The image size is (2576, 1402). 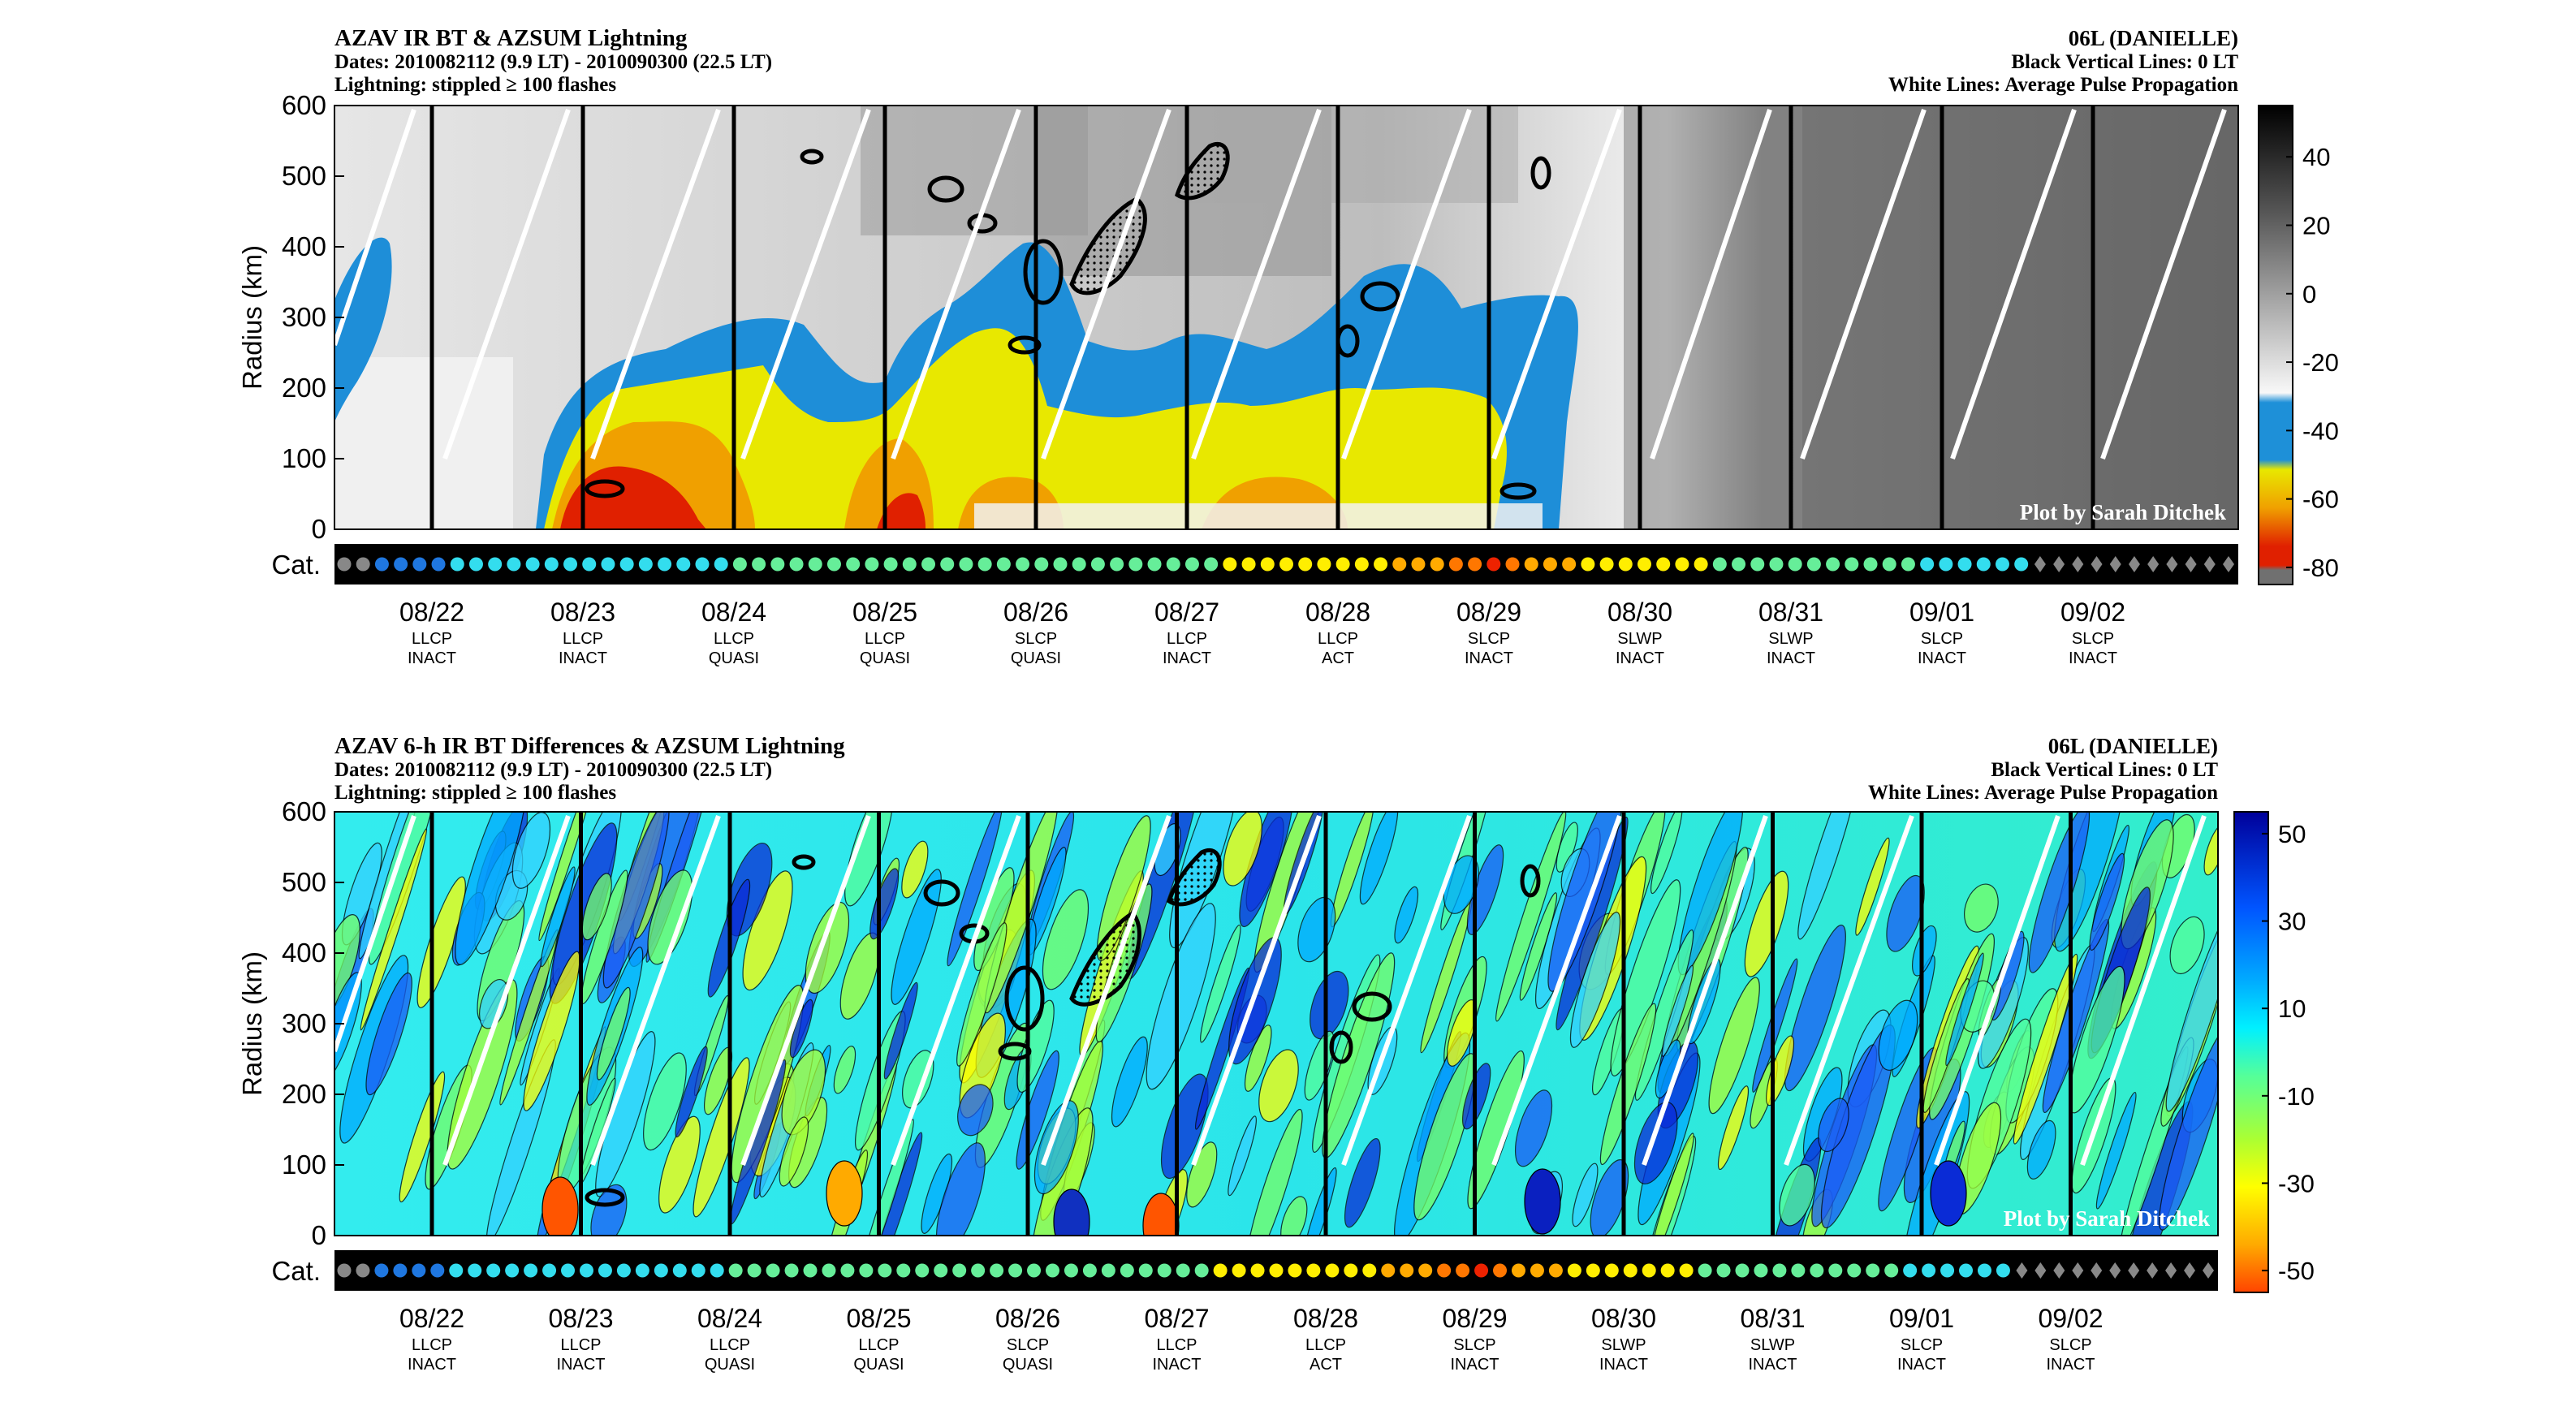 What do you see at coordinates (511, 38) in the screenshot?
I see `top-title: AZAV IR BT & AZSUM Lightning` at bounding box center [511, 38].